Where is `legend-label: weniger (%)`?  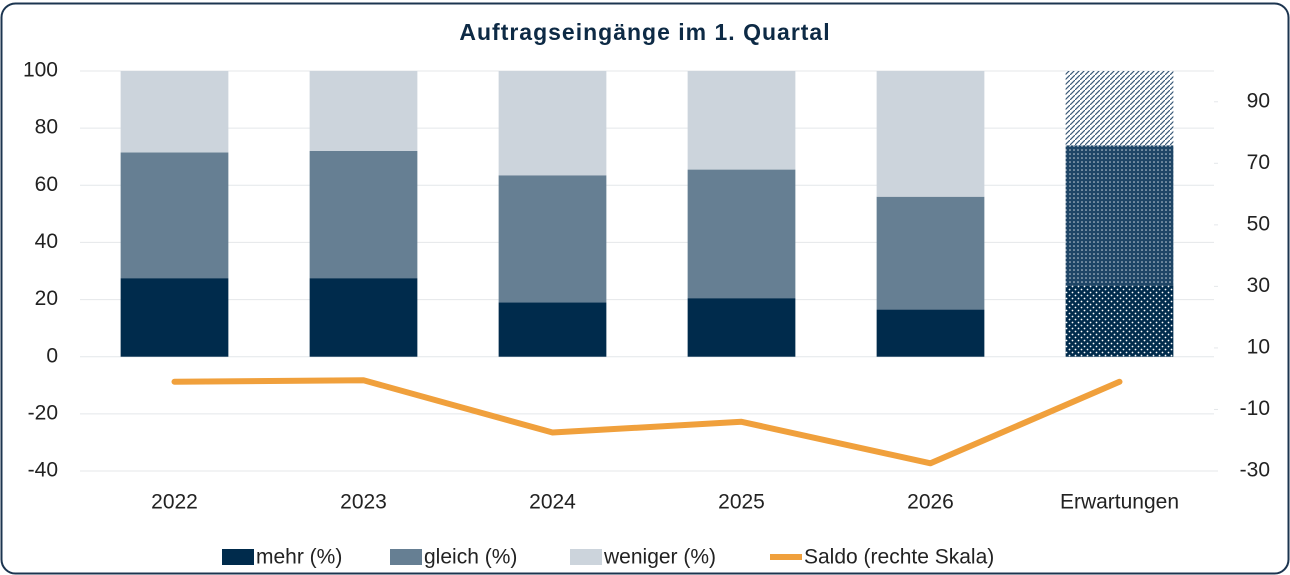 legend-label: weniger (%) is located at coordinates (659, 557).